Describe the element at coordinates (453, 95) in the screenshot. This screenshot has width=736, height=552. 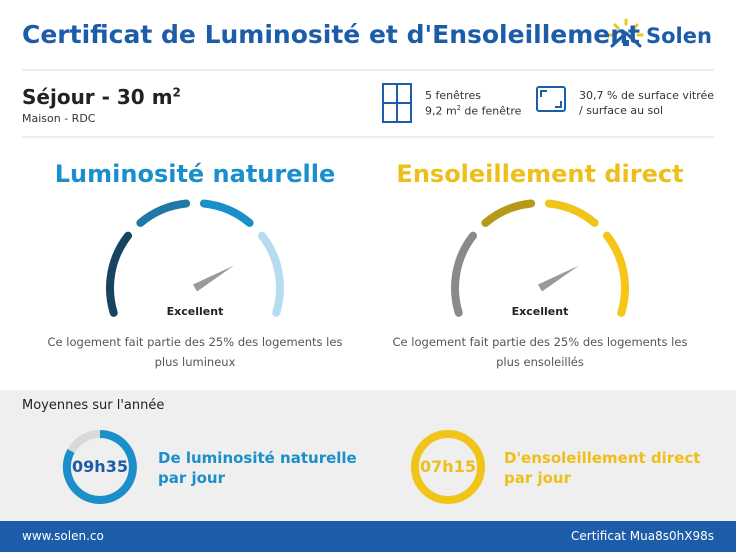
I see `windows-count: 5 fenêtres` at that location.